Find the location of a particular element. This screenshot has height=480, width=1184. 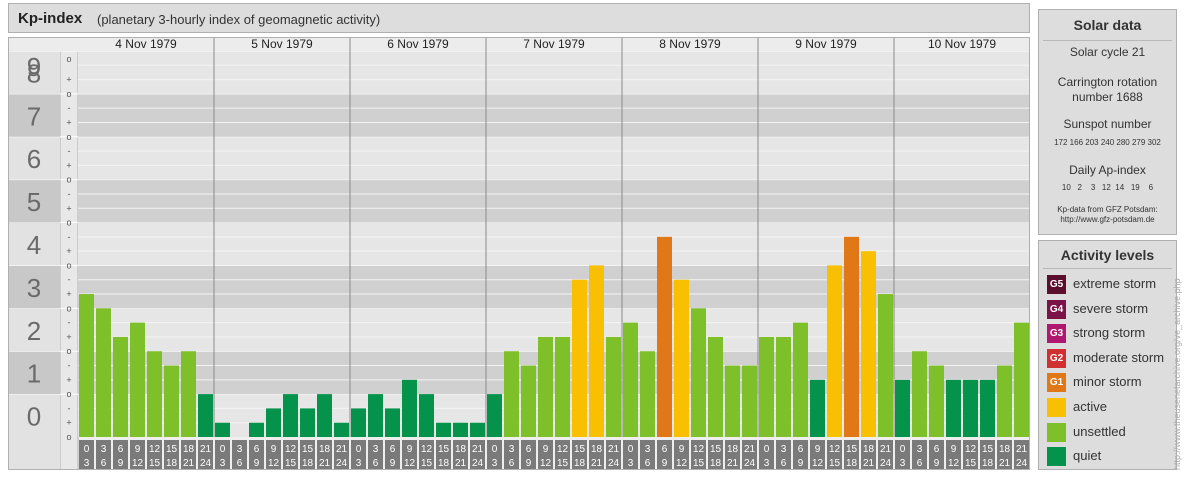

ap-values: 10 2 3 12 14 19 6 is located at coordinates (1107, 187).